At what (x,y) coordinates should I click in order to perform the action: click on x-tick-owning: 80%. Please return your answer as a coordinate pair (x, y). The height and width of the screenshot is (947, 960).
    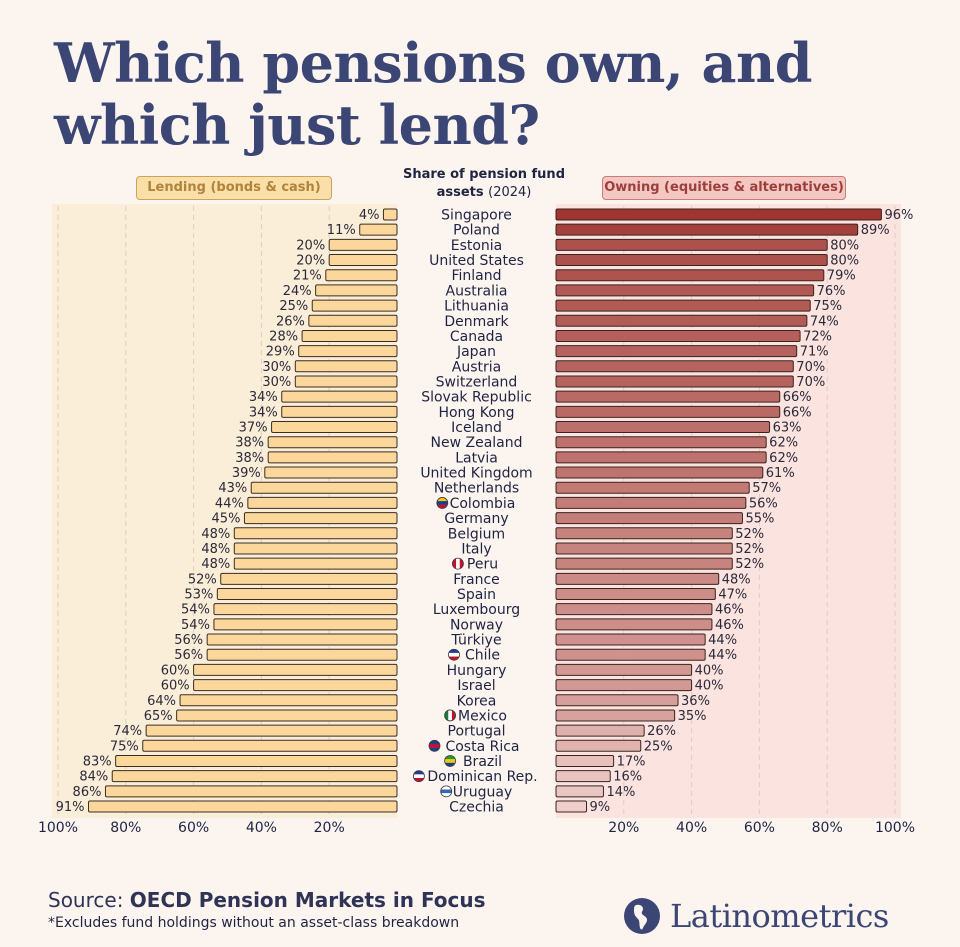
    Looking at the image, I should click on (827, 828).